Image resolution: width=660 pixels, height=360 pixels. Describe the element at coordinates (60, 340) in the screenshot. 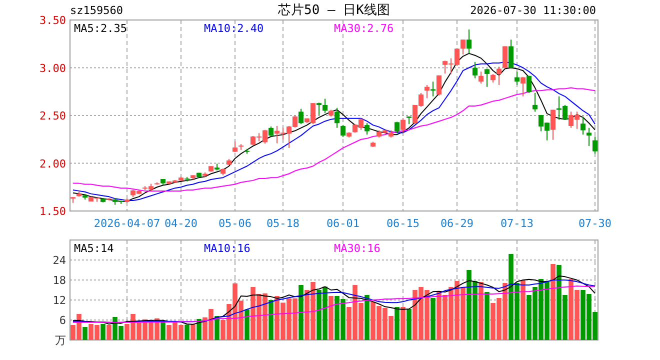

I see `y-tick-label: 万` at that location.